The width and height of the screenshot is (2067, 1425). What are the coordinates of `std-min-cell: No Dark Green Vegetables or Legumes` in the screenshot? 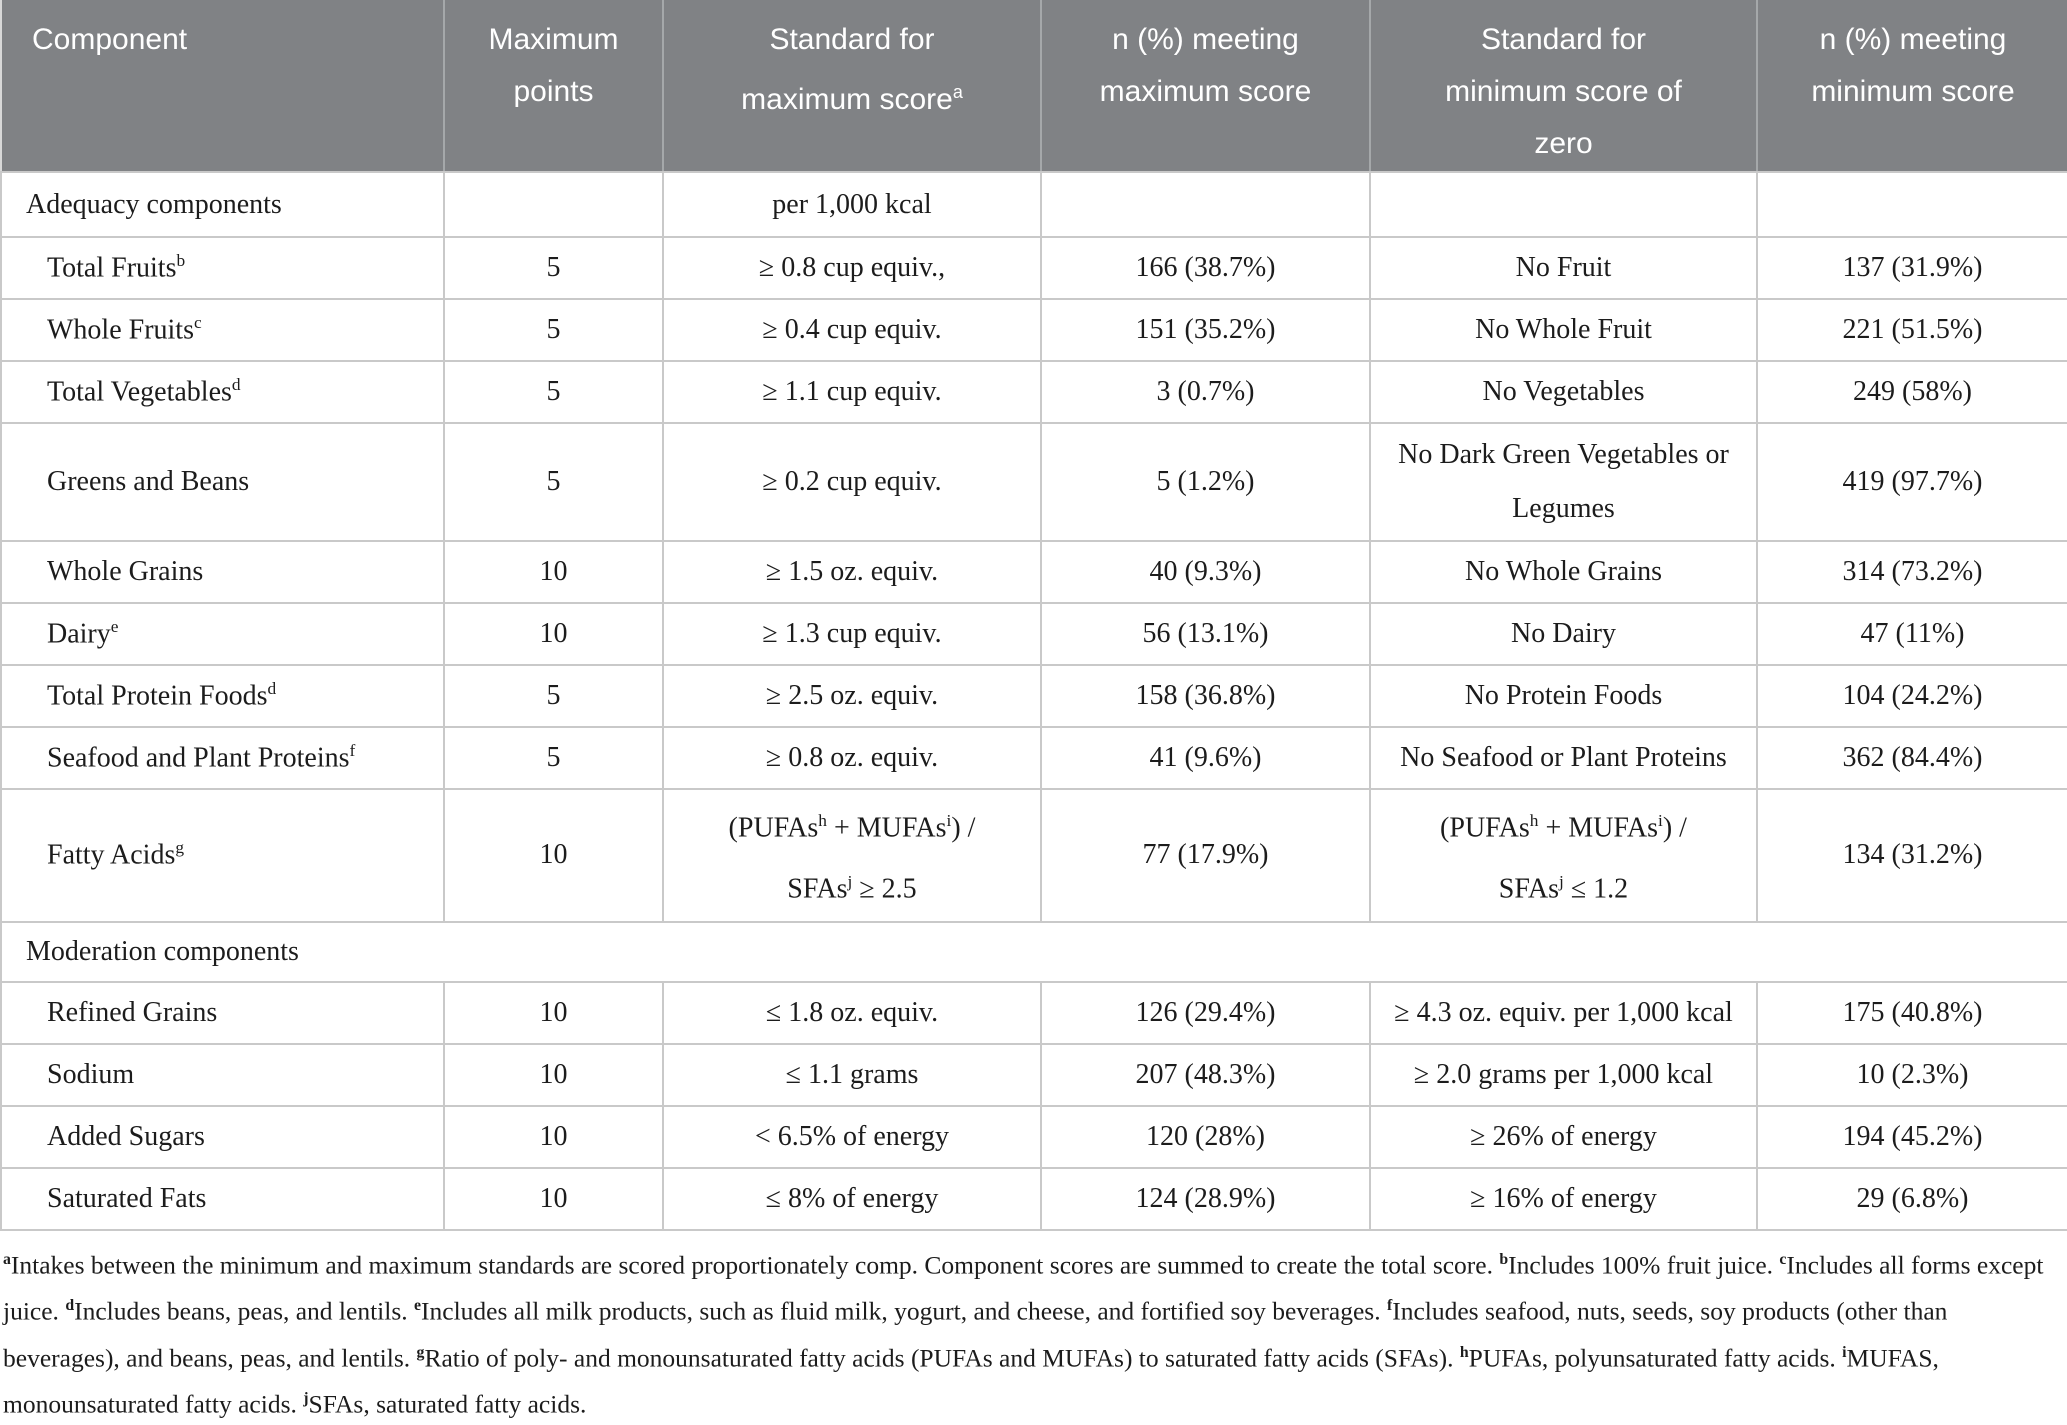 It's located at (1563, 482).